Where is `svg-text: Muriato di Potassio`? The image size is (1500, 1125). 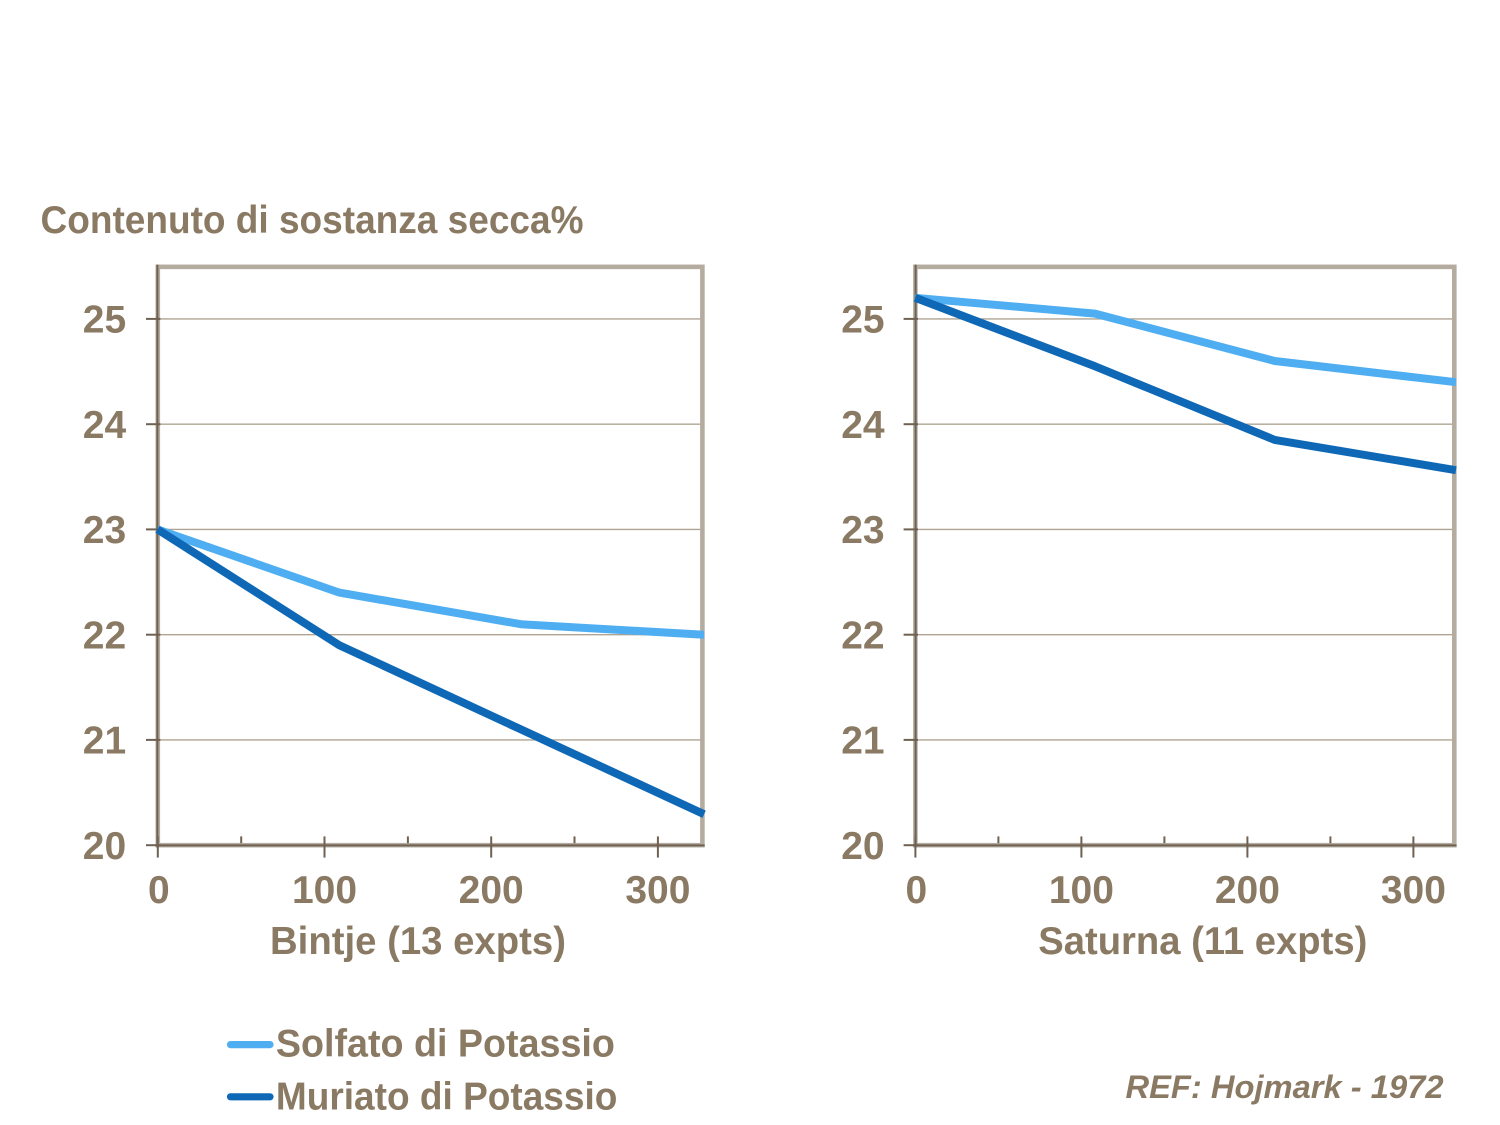 svg-text: Muriato di Potassio is located at coordinates (447, 1096).